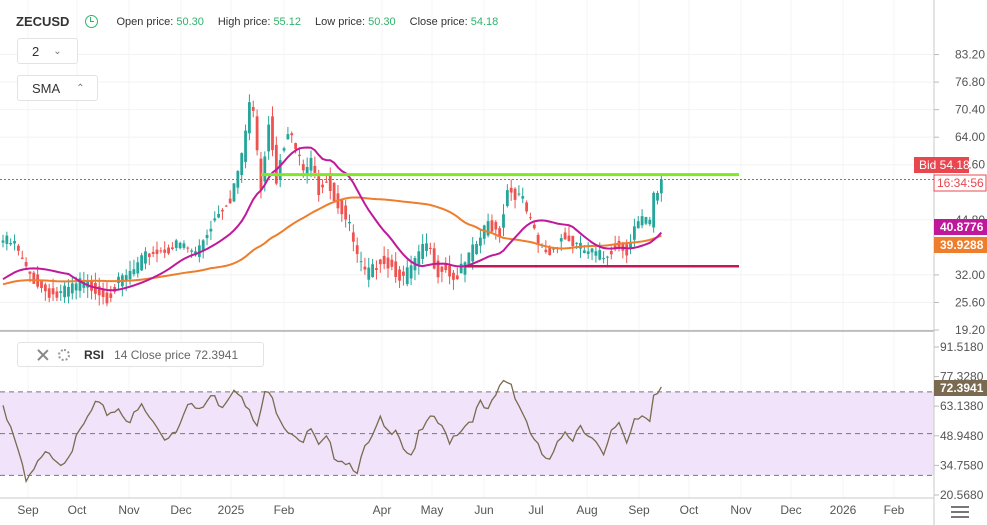 The width and height of the screenshot is (987, 525). What do you see at coordinates (586, 510) in the screenshot?
I see `time-tick-label: Aug` at bounding box center [586, 510].